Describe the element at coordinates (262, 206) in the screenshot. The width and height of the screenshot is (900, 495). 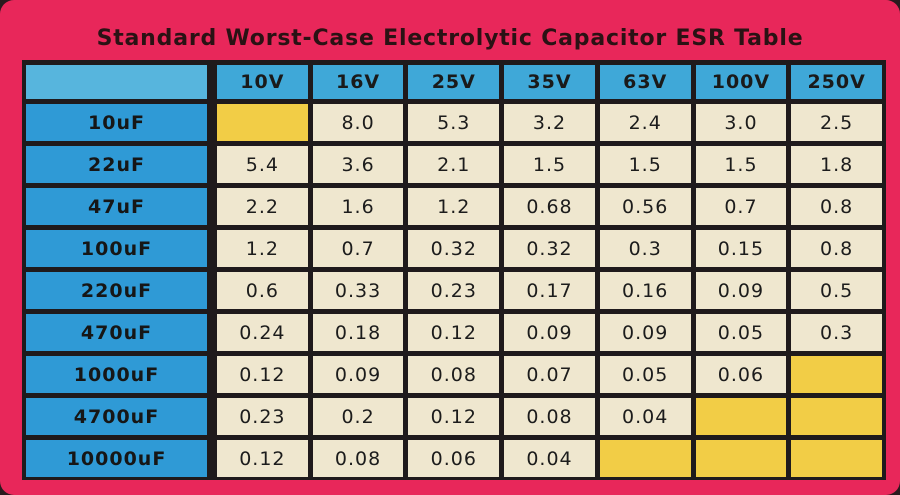
I see `esr-value-cell: 2.2` at that location.